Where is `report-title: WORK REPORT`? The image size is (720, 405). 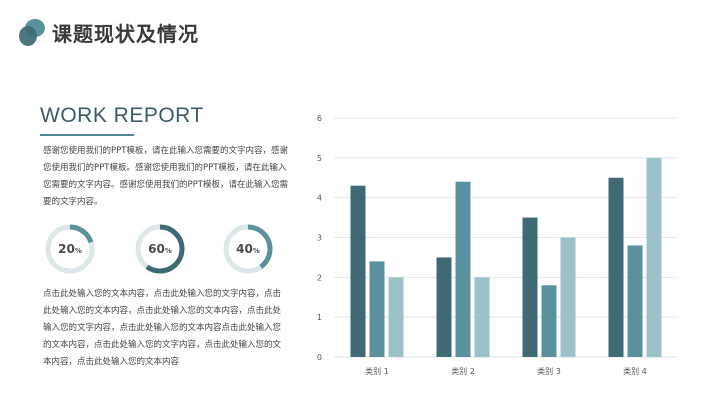
report-title: WORK REPORT is located at coordinates (122, 115).